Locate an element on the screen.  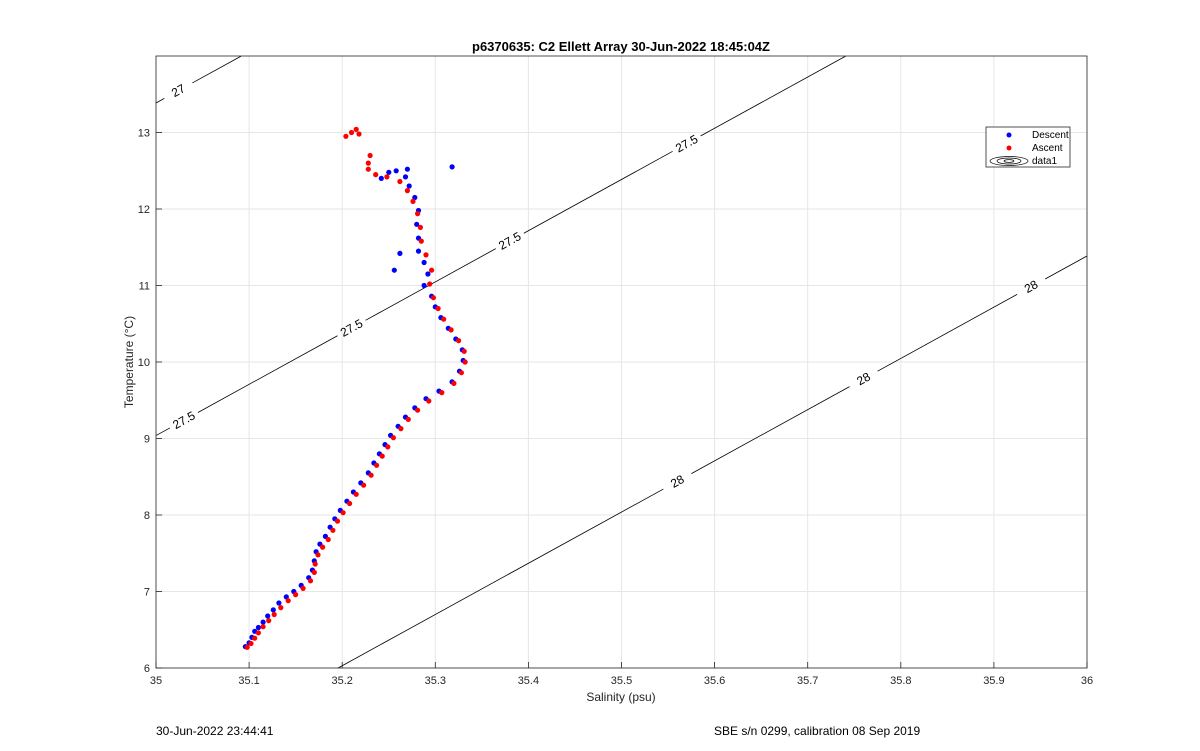
series-descent is located at coordinates (354, 407).